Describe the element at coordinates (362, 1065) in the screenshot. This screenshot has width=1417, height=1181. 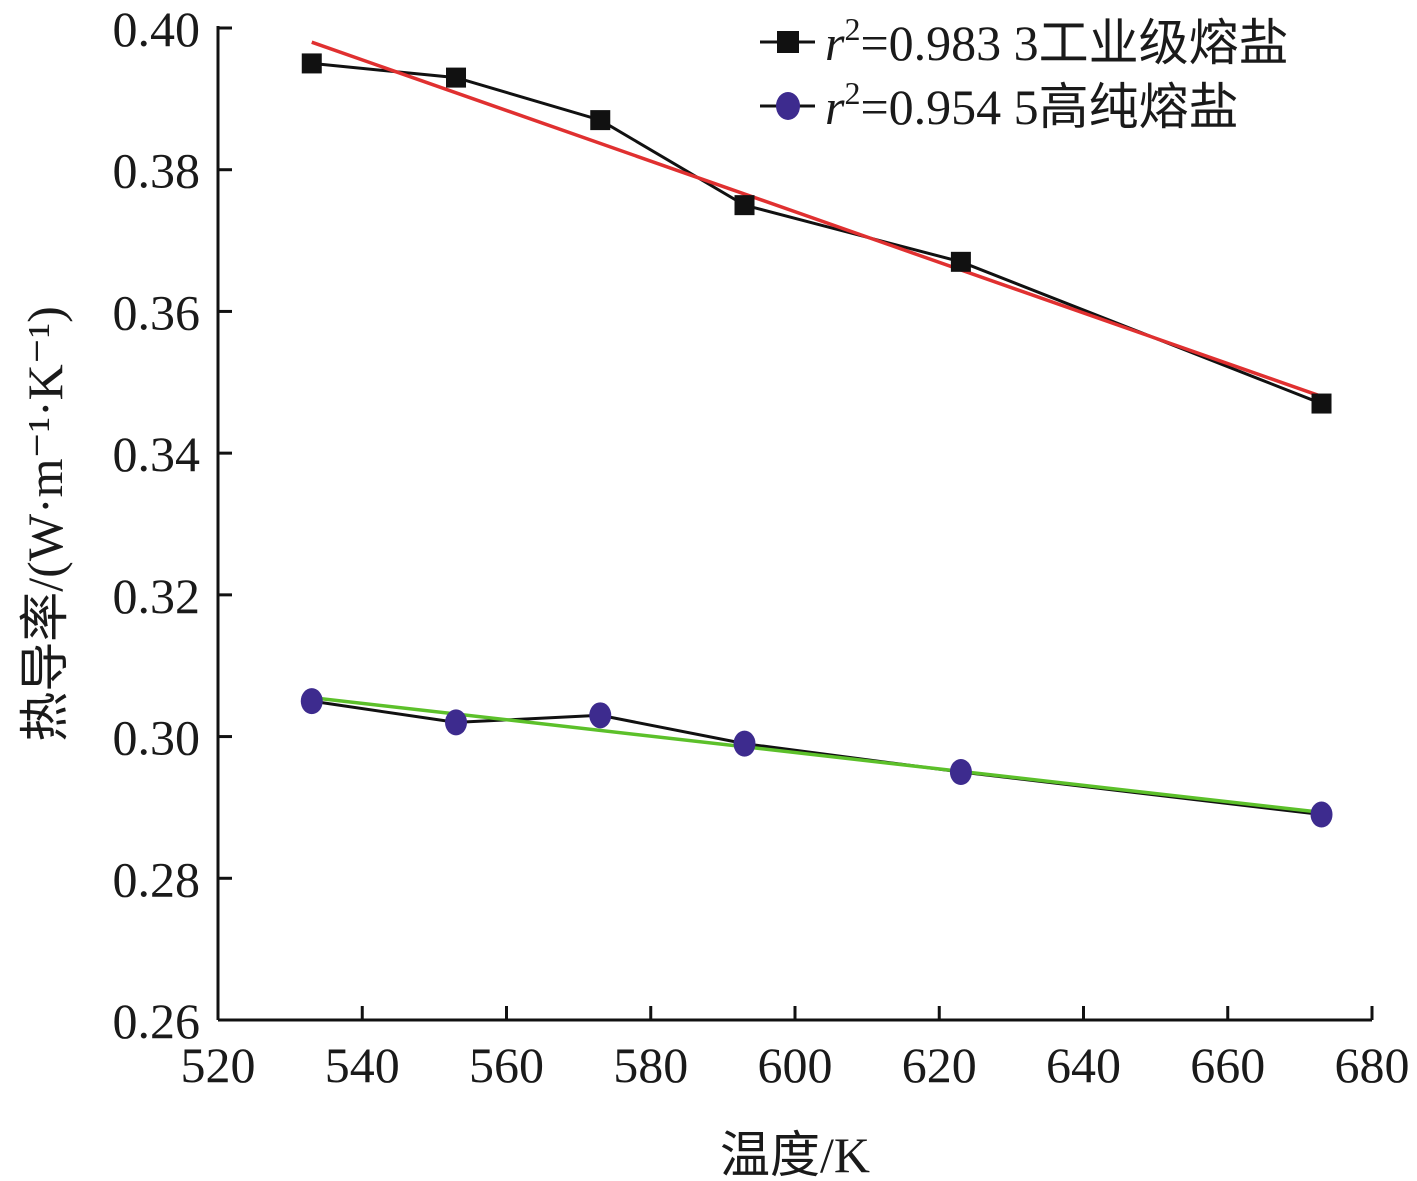
I see `x-tick-label: 540` at that location.